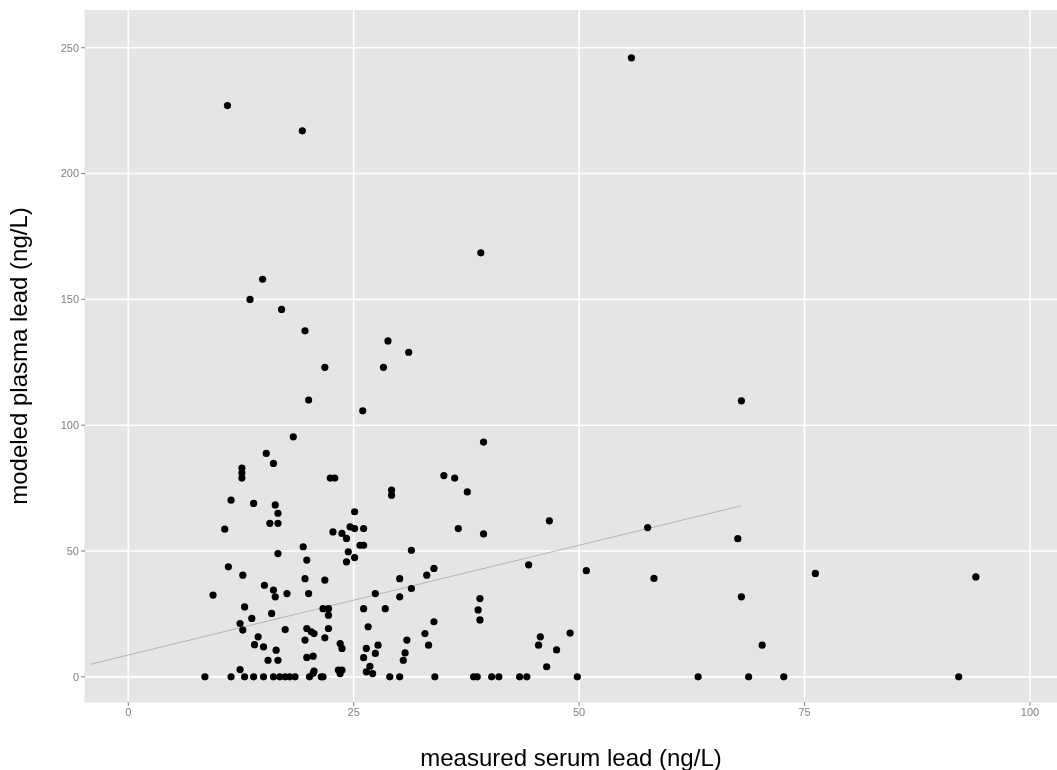 The height and width of the screenshot is (770, 1057). Describe the element at coordinates (128, 711) in the screenshot. I see `x-tick-label: 0` at that location.